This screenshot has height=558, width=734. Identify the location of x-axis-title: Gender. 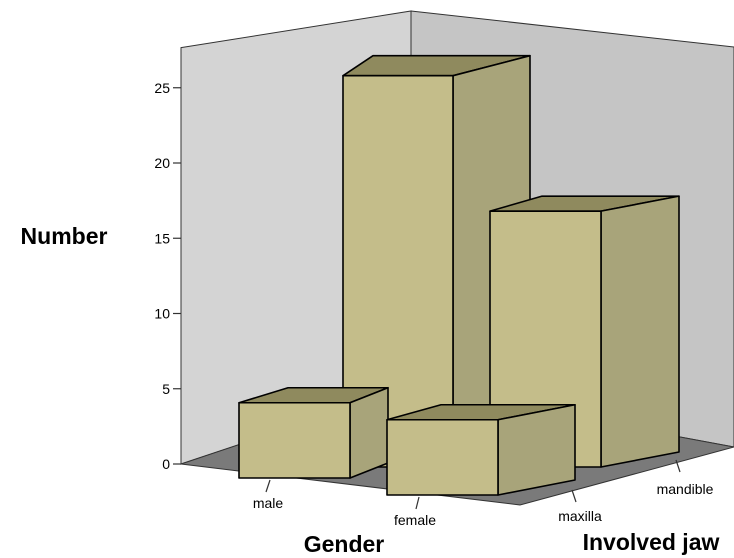
(344, 544).